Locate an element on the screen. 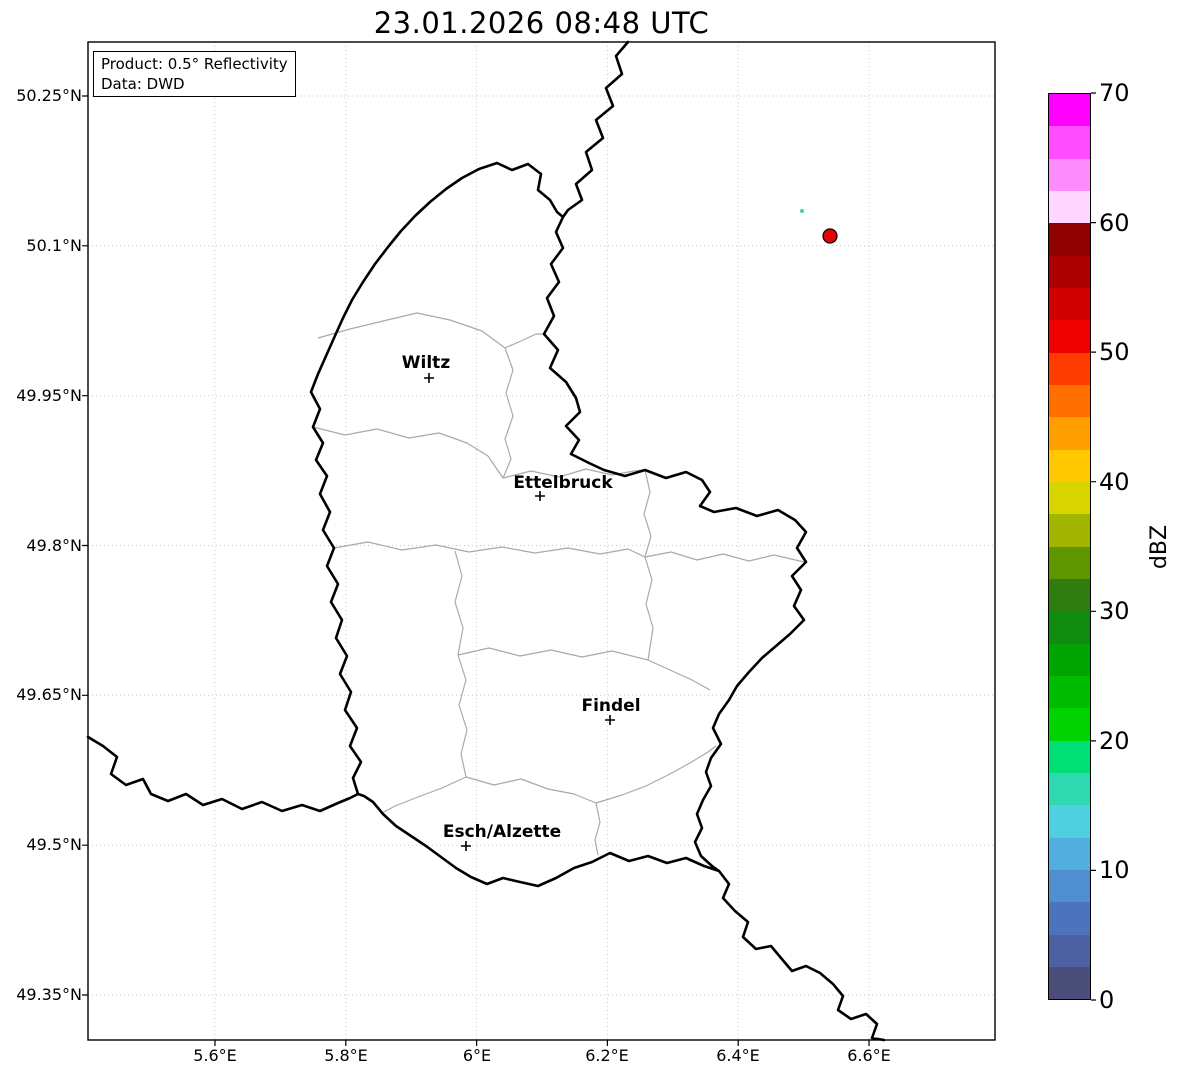 This screenshot has width=1184, height=1081. y-tick-label-1: 50.1°N is located at coordinates (54, 245).